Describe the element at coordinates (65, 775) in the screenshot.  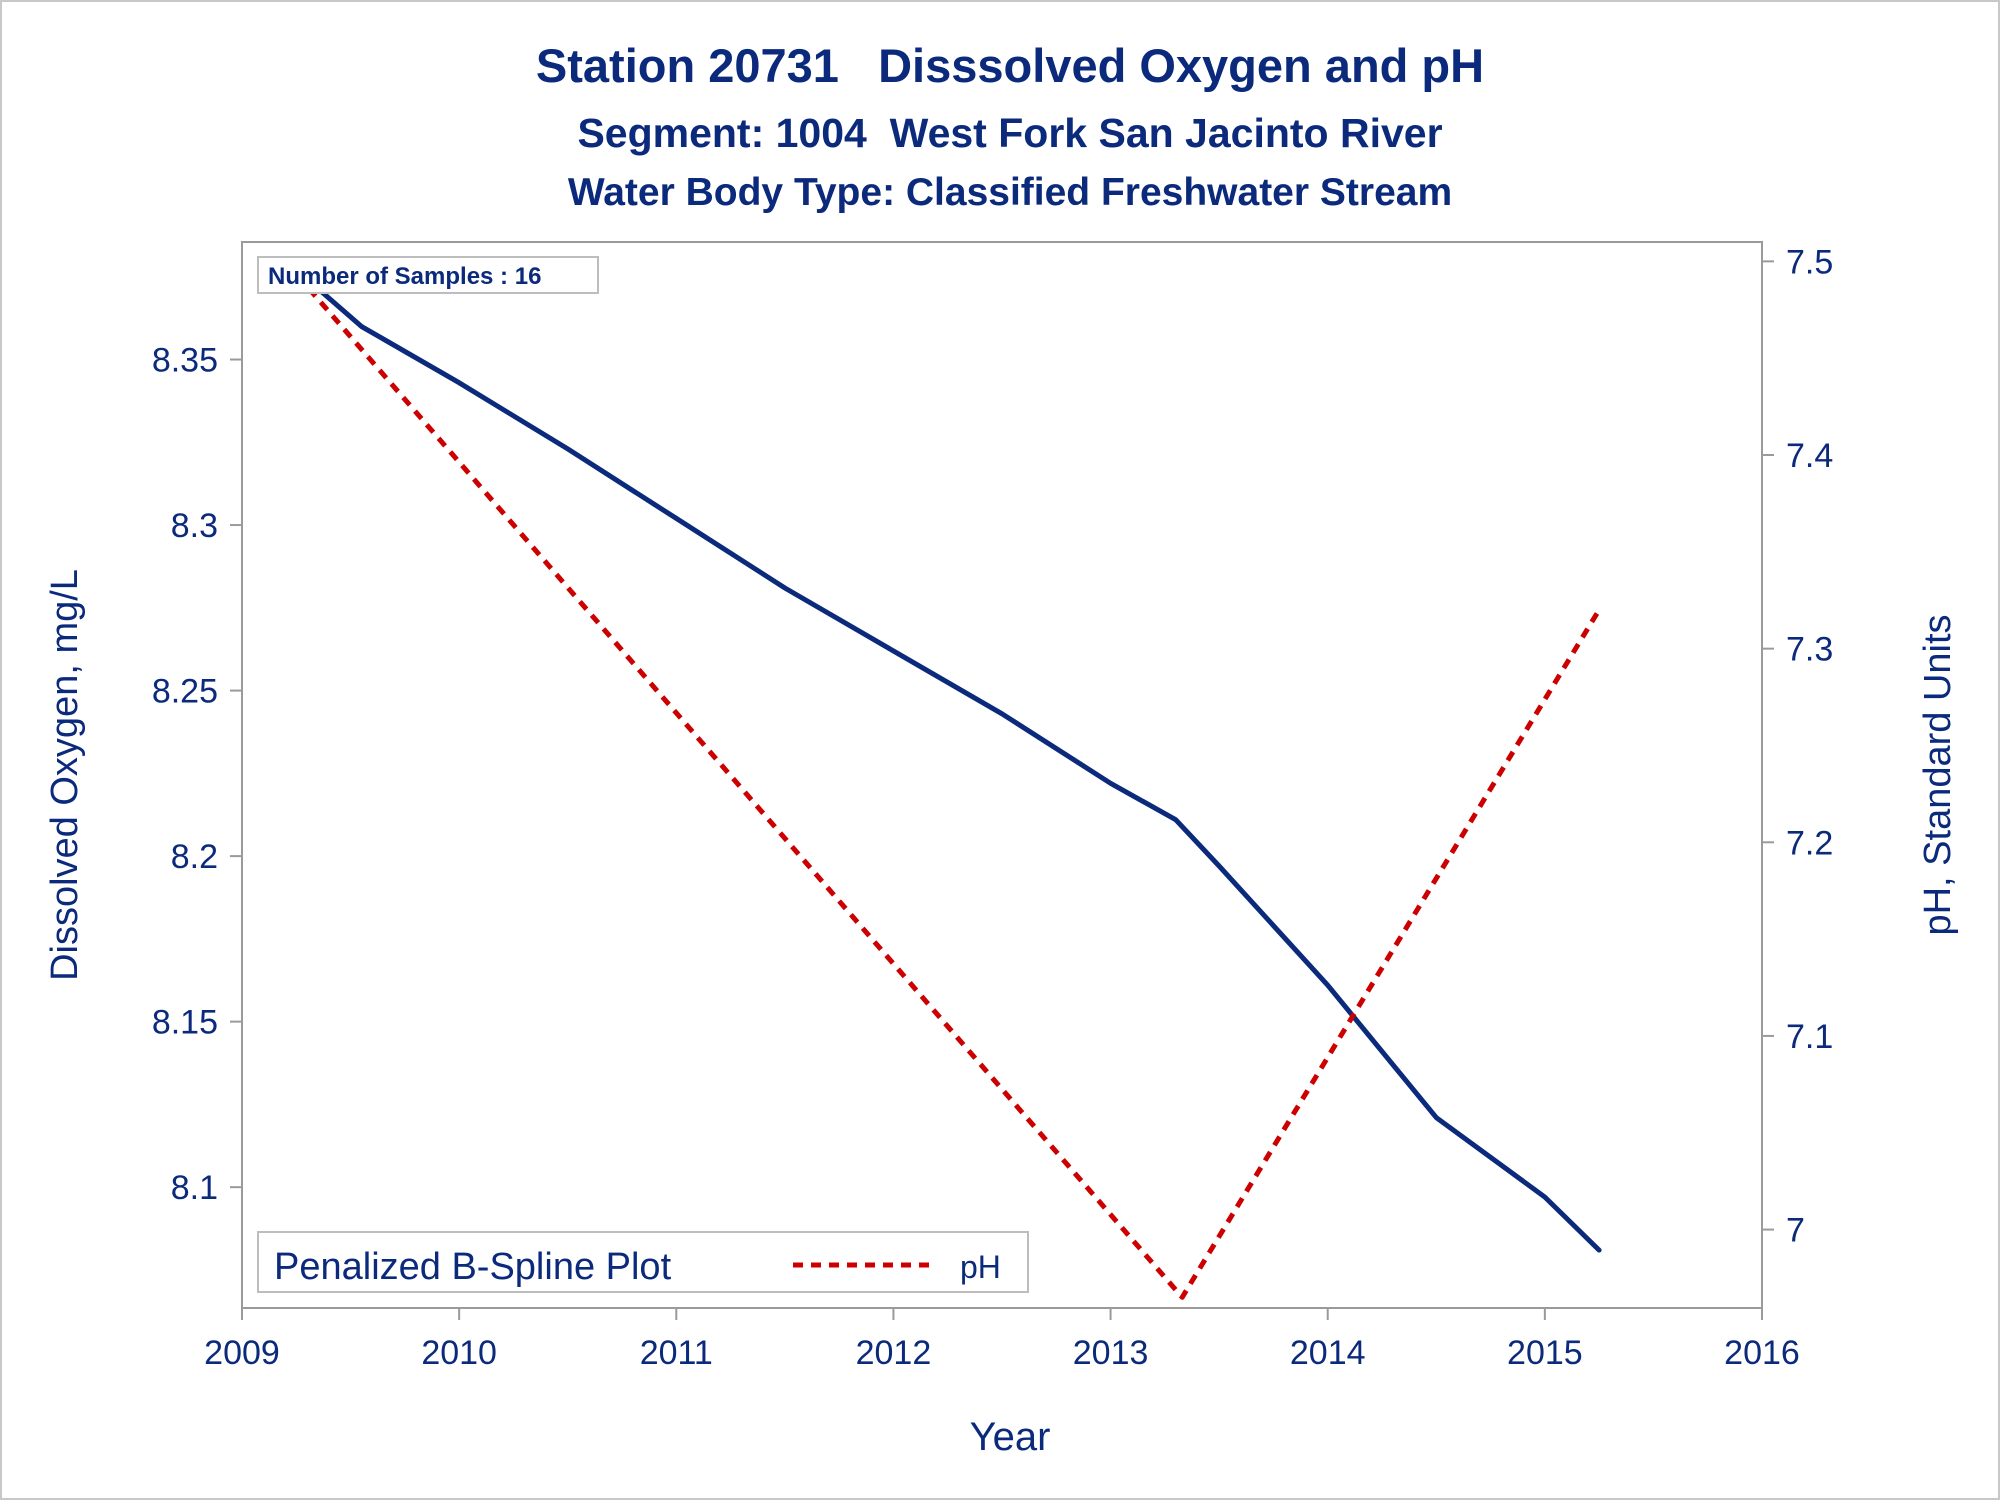
I see `y-axis-label: Dissolved Oxygen, mg/L` at that location.